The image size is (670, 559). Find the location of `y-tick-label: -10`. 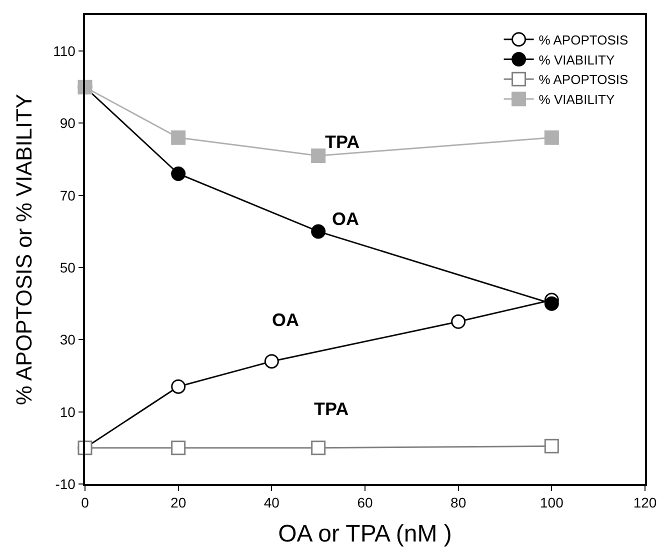

y-tick-label: -10 is located at coordinates (65, 484).